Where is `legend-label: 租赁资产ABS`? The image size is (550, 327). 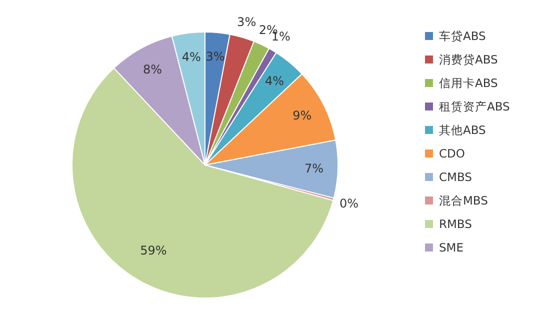 legend-label: 租赁资产ABS is located at coordinates (474, 107).